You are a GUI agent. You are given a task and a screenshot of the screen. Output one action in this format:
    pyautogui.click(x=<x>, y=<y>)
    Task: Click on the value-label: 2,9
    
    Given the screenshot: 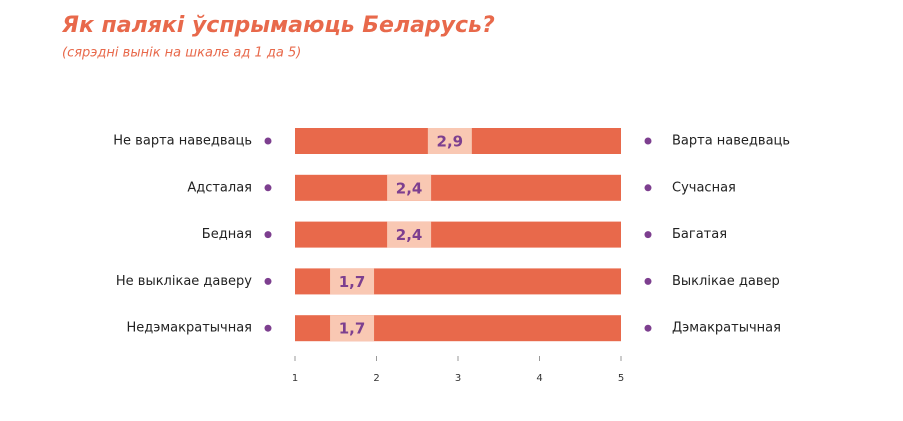 What is the action you would take?
    pyautogui.click(x=450, y=142)
    